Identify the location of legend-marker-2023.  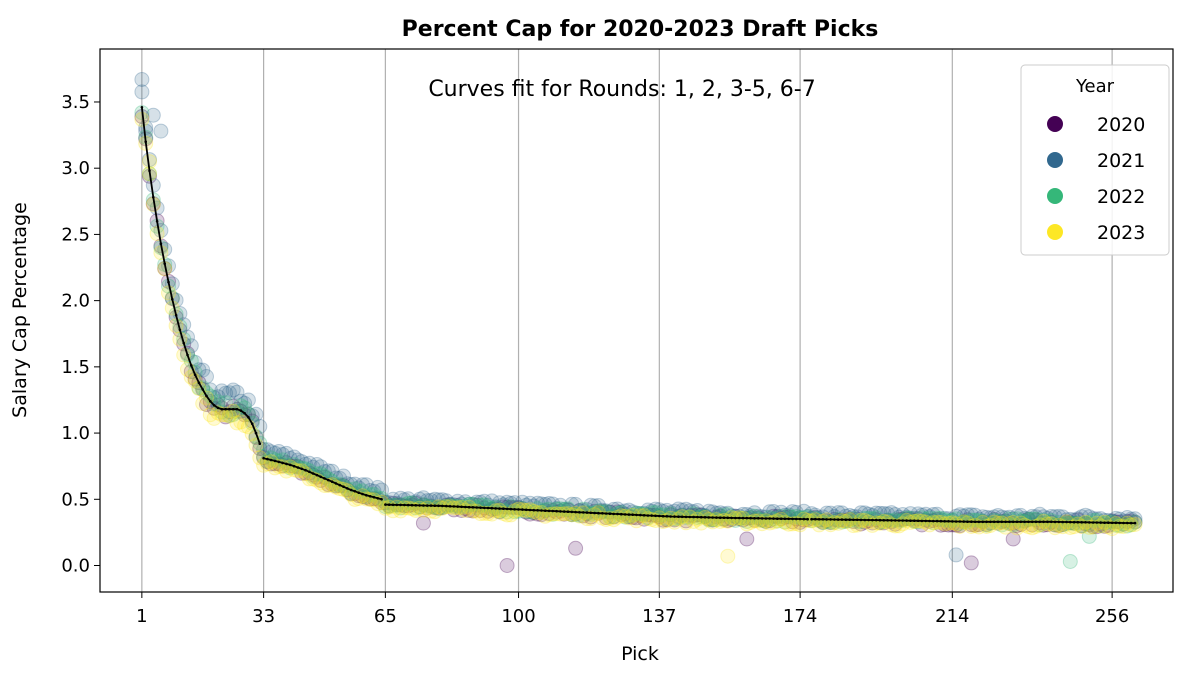
(1055, 232).